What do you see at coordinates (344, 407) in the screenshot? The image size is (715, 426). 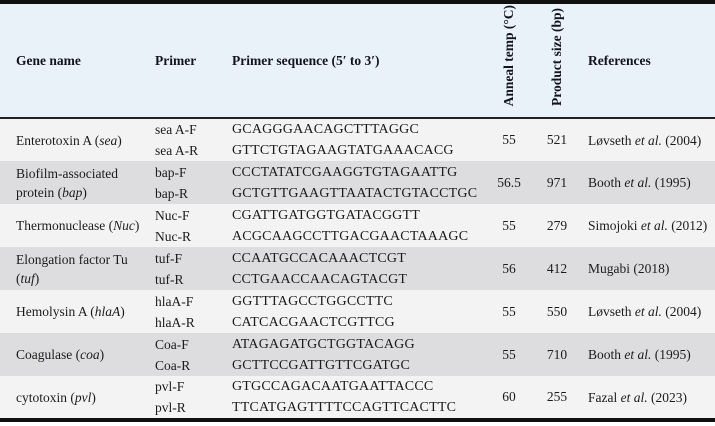 I see `sequence-reverse: TTCATGAGTTTTCCAGTTCACTTC` at bounding box center [344, 407].